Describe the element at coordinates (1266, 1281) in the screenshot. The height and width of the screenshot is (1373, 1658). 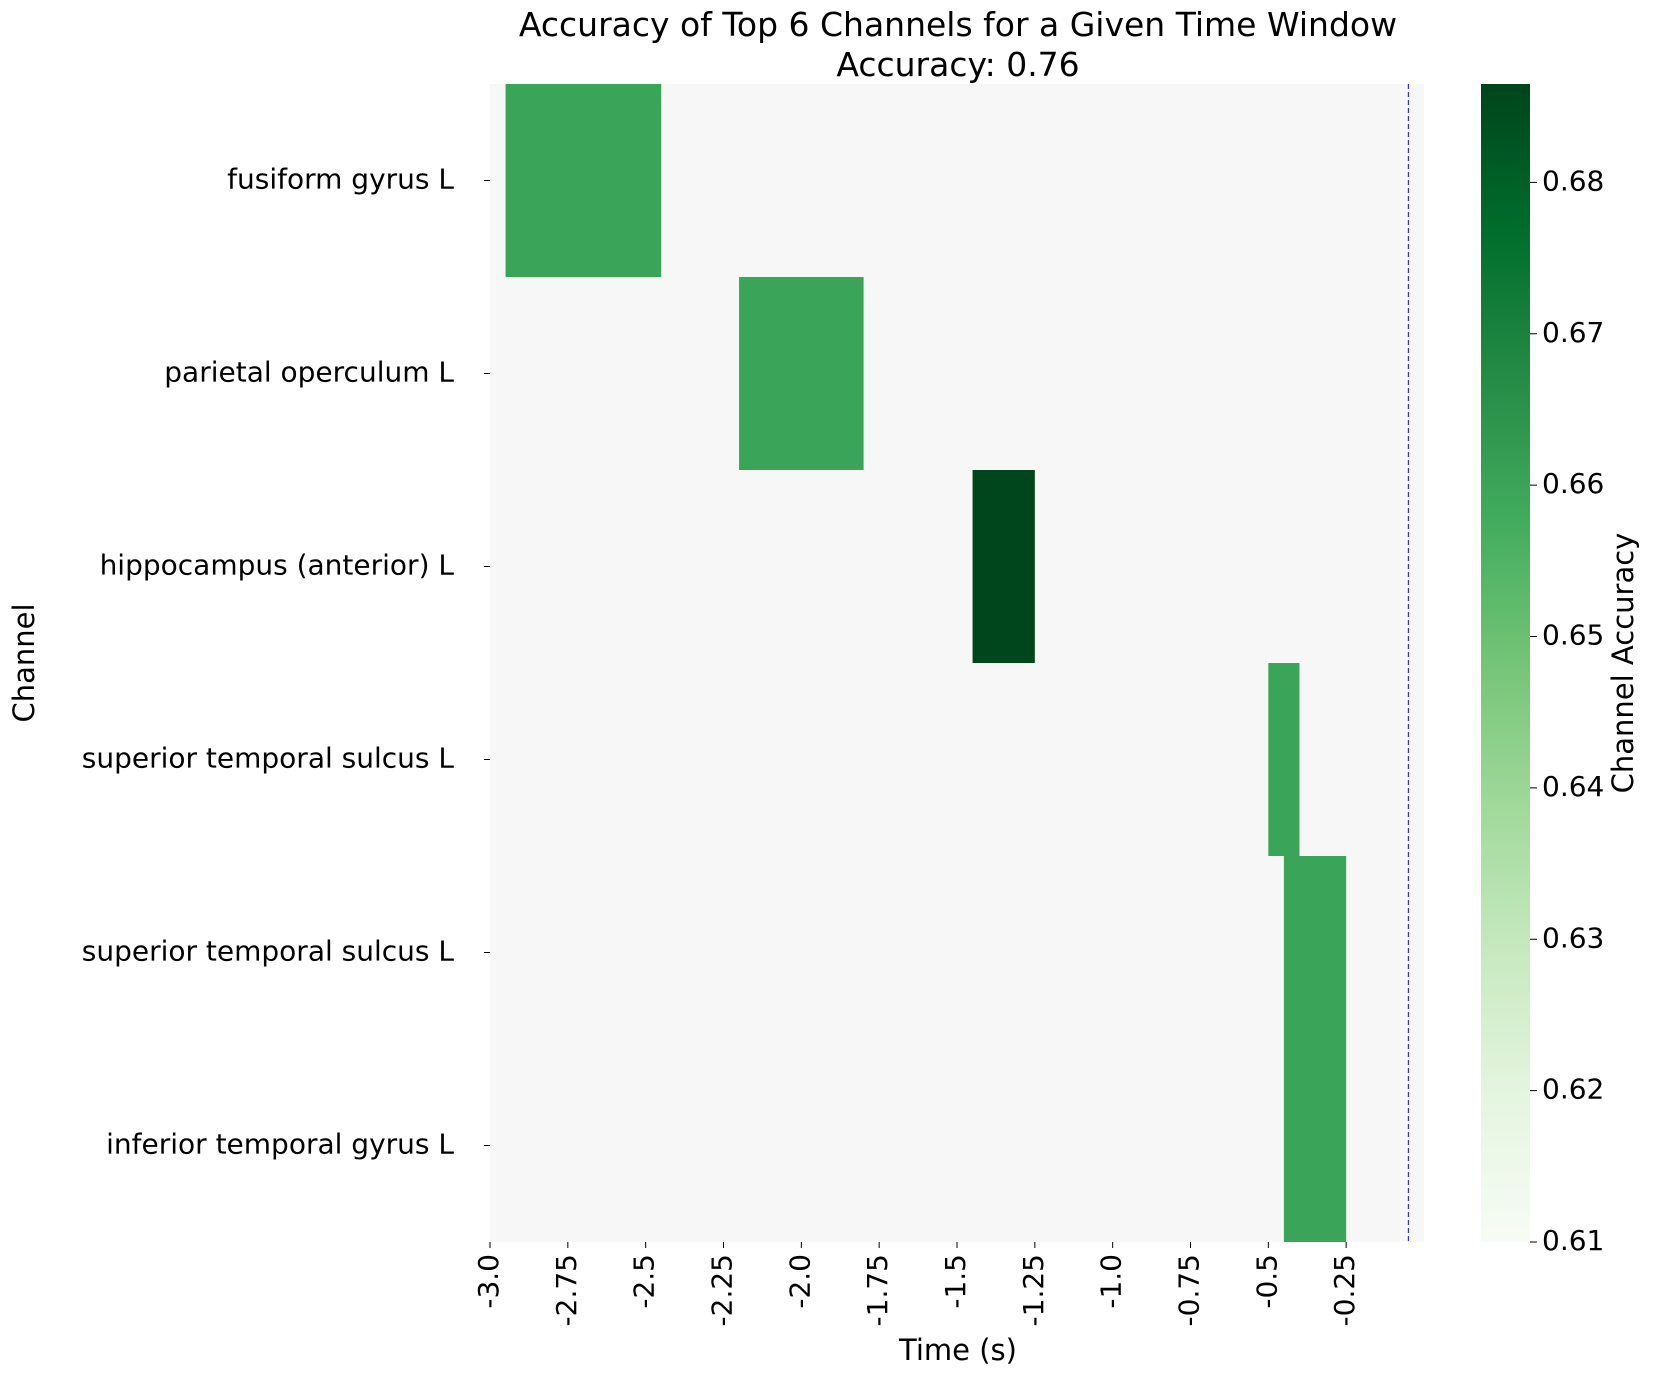
I see `x-tick-label: -0.5` at that location.